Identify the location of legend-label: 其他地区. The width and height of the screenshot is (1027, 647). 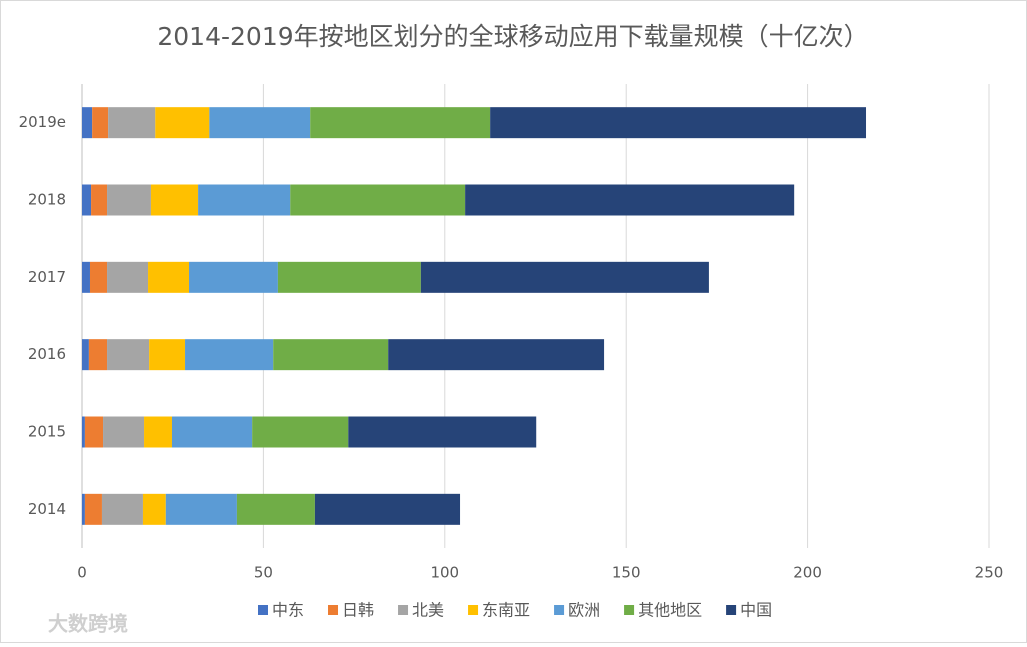
(670, 610).